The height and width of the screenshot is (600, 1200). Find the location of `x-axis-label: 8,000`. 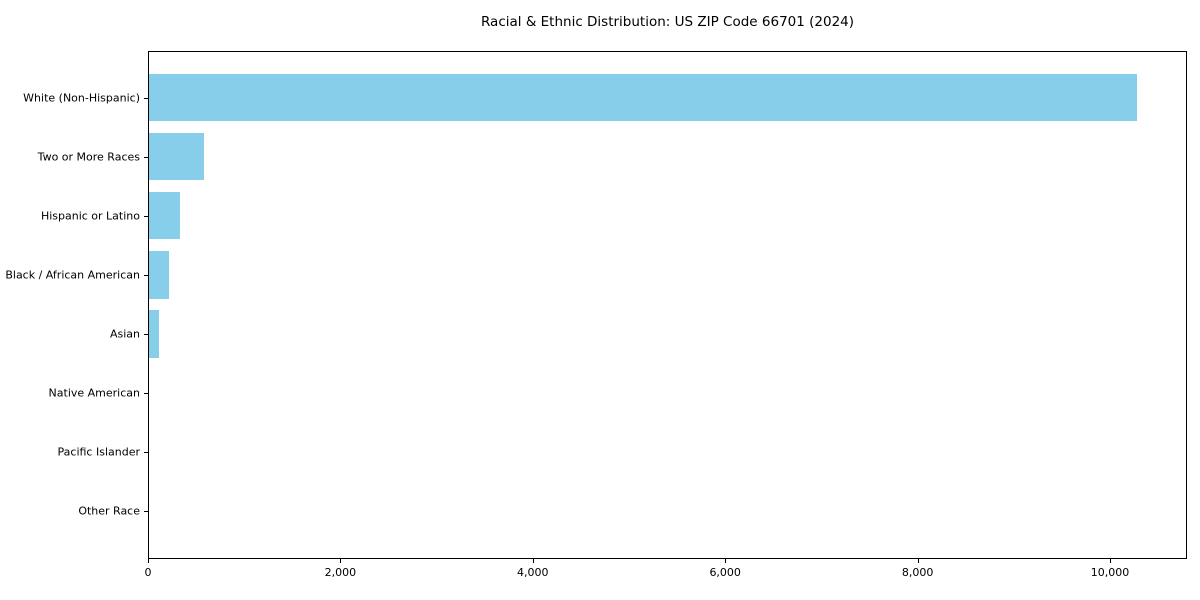

x-axis-label: 8,000 is located at coordinates (917, 572).